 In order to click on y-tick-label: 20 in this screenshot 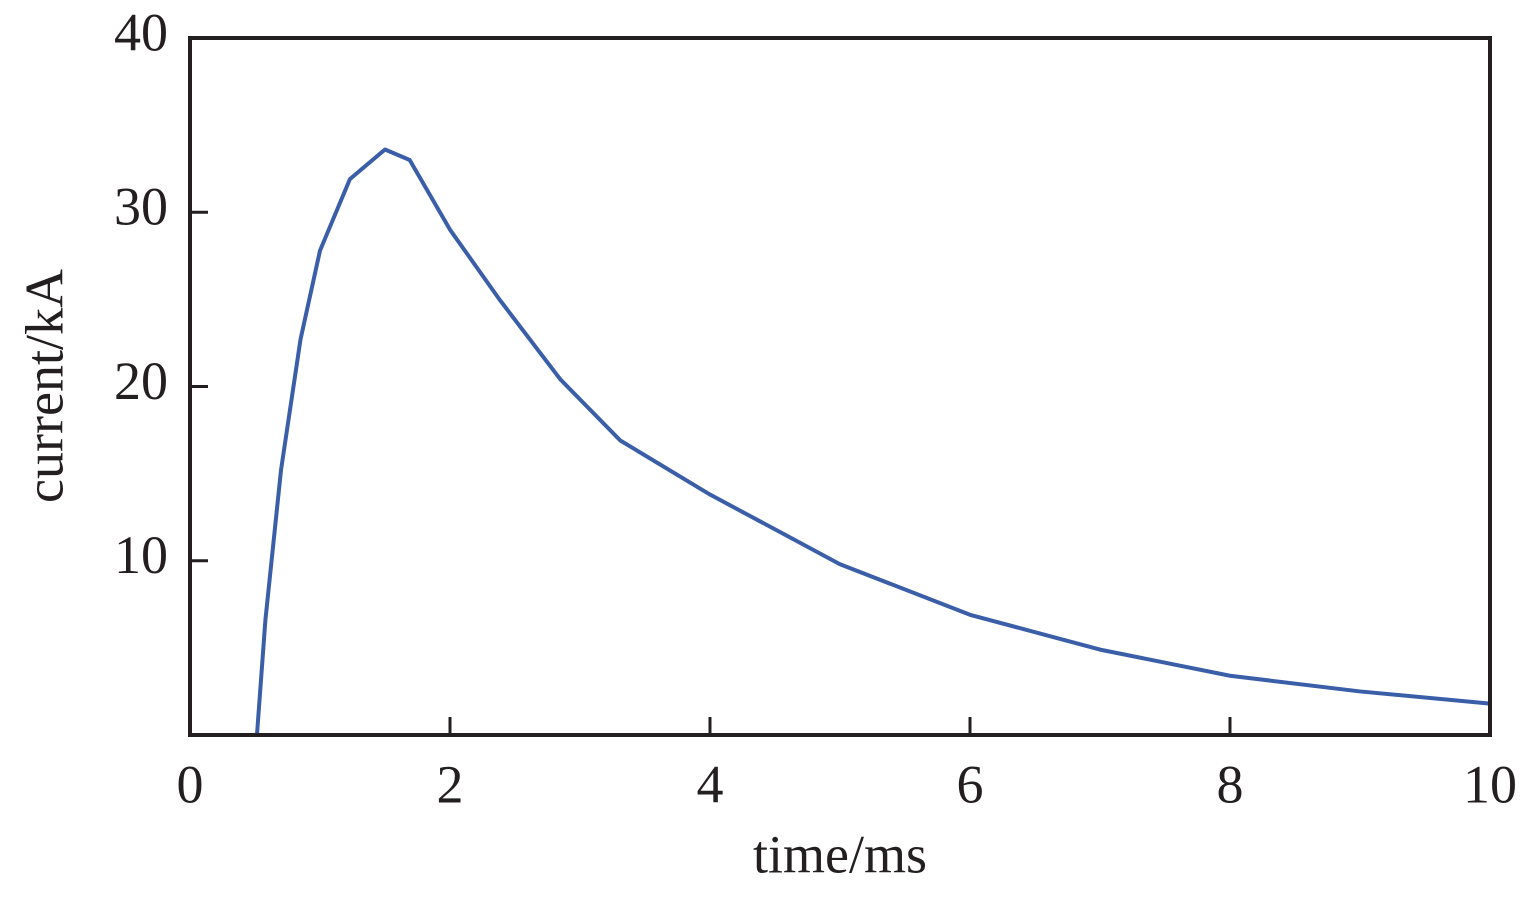, I will do `click(141, 381)`.